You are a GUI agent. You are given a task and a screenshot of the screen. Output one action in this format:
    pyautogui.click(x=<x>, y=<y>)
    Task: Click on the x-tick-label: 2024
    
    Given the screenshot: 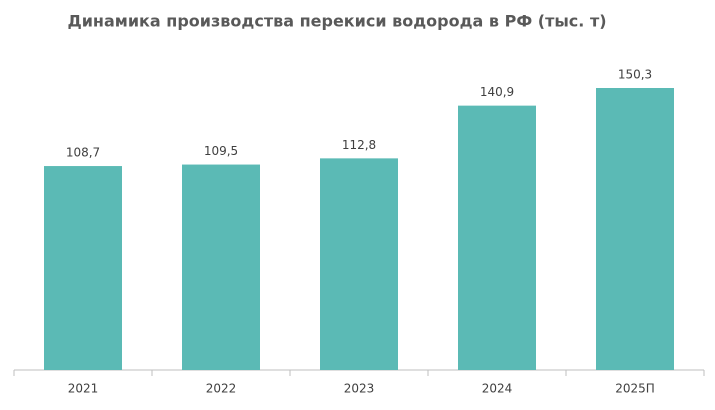 What is the action you would take?
    pyautogui.click(x=497, y=389)
    